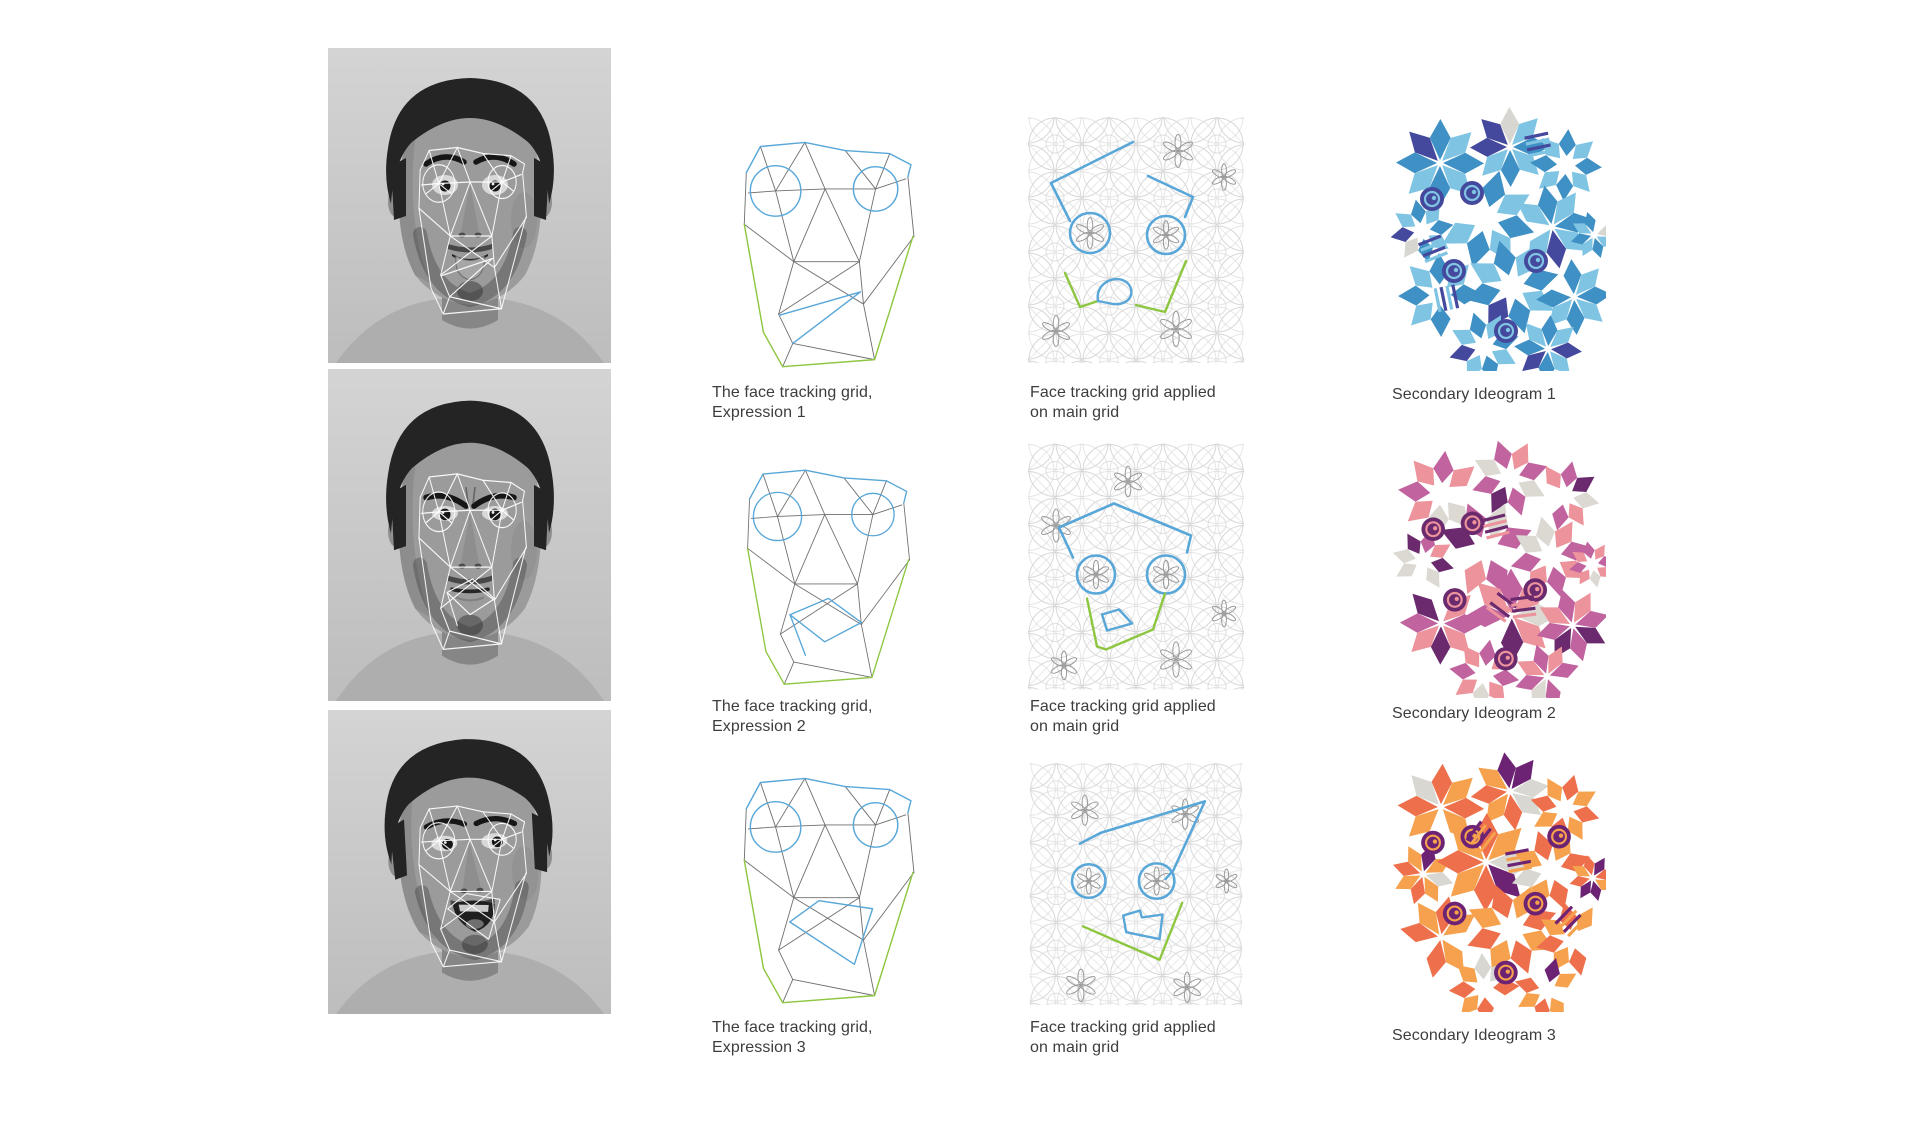 The image size is (1920, 1138). I want to click on main-grid-2-svg, so click(1136, 566).